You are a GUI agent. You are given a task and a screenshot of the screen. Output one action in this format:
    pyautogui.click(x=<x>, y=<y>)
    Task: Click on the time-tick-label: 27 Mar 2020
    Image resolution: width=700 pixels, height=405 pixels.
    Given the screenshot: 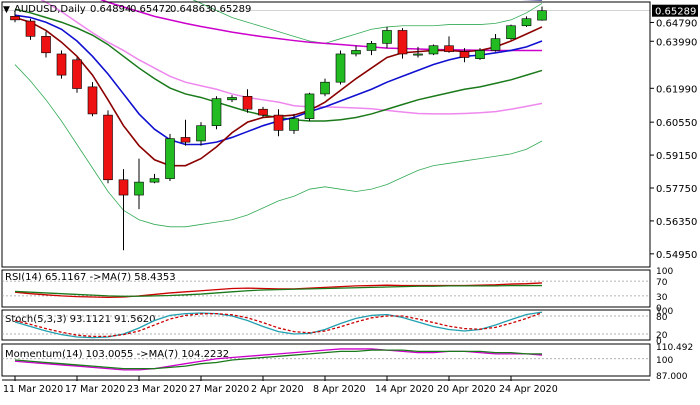 What is the action you would take?
    pyautogui.click(x=219, y=389)
    